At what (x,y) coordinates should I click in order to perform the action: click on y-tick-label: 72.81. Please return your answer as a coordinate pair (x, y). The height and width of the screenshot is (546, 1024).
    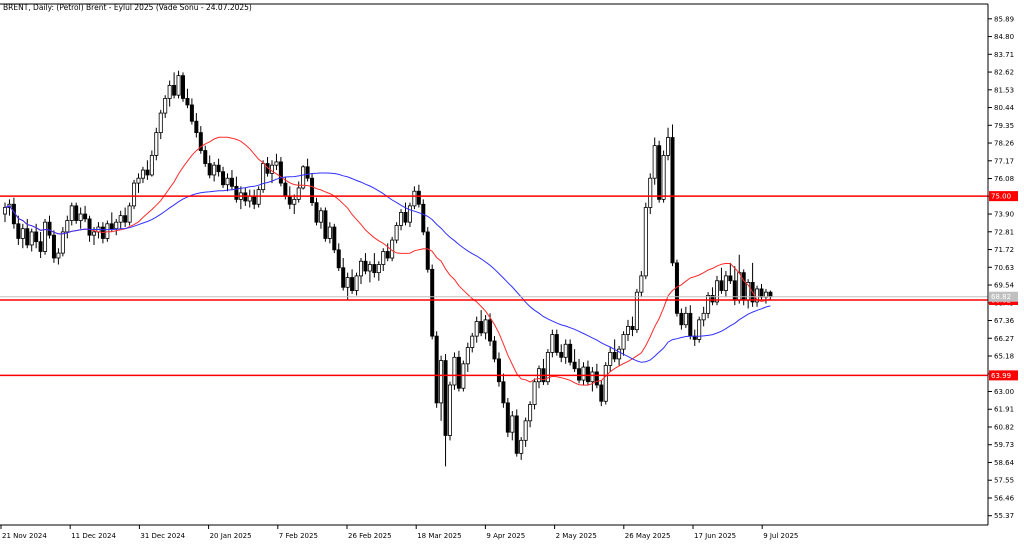
    Looking at the image, I should click on (1004, 232).